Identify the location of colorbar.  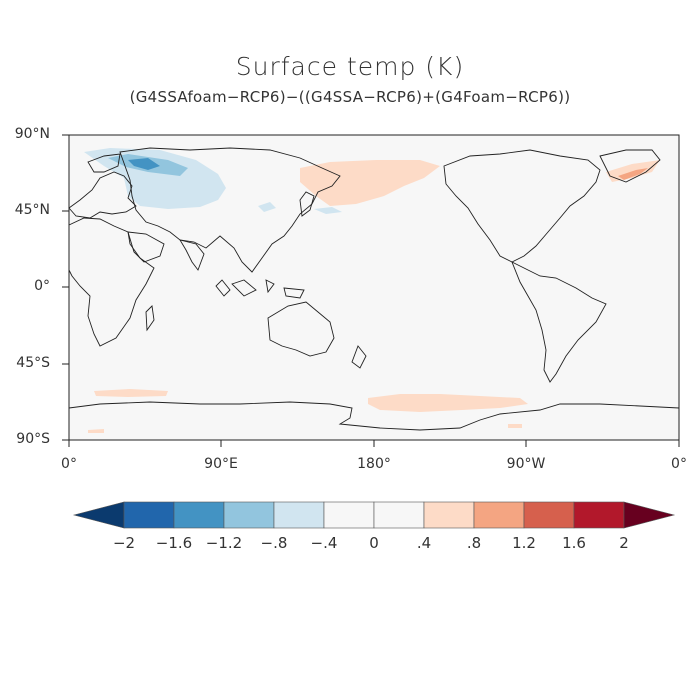
(374, 515).